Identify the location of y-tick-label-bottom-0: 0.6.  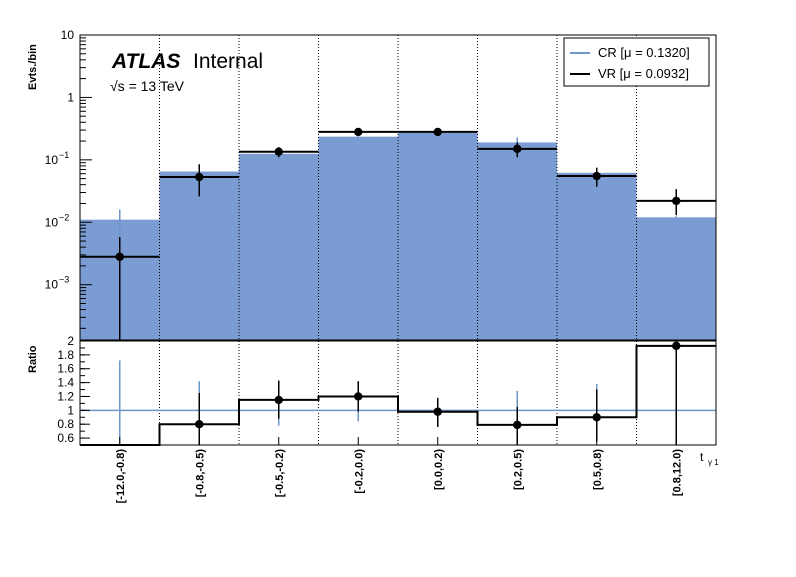
(65, 438).